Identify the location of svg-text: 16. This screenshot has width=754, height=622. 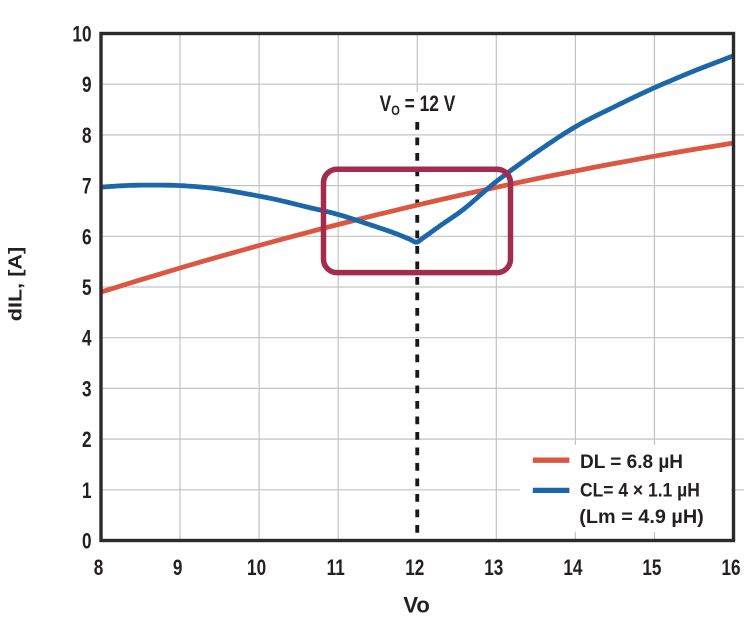
(730, 568).